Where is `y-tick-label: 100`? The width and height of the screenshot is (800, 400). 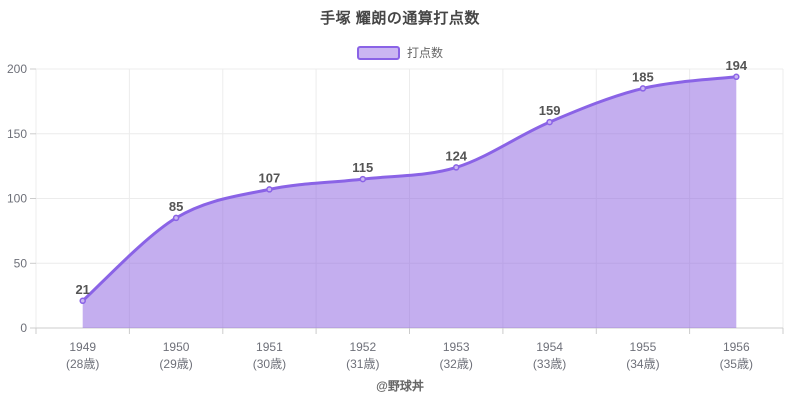
y-tick-label: 100 is located at coordinates (17, 199).